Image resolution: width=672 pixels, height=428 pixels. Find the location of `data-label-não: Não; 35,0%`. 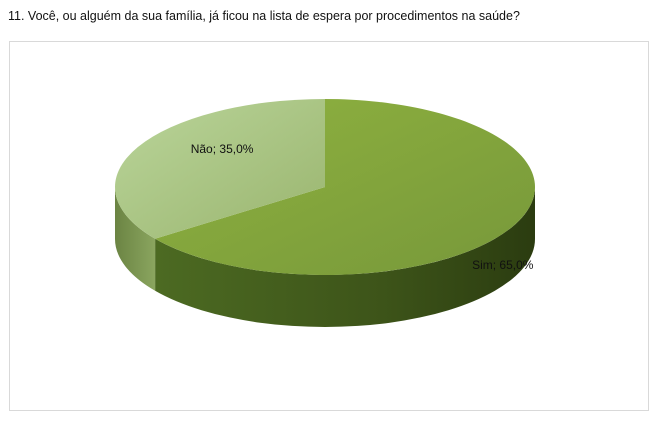

data-label-não: Não; 35,0% is located at coordinates (222, 149).